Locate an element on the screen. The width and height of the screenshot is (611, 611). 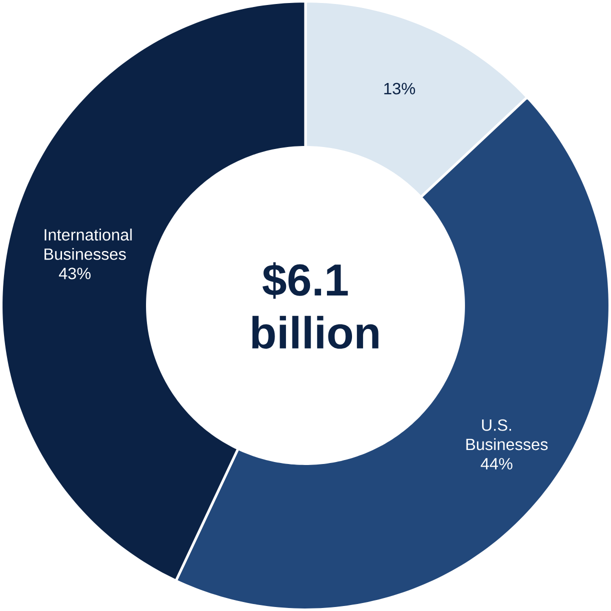
data-label: 43% is located at coordinates (74, 274).